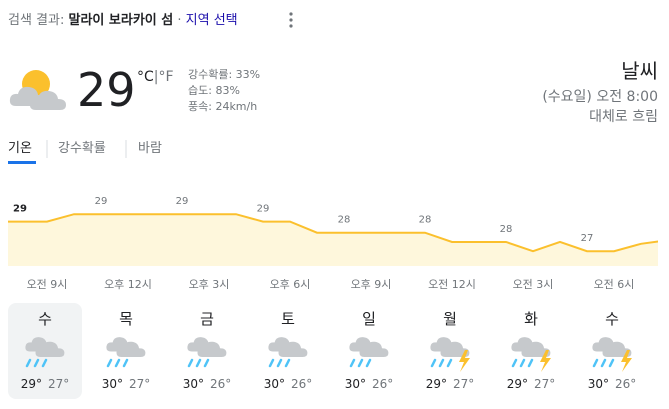 This screenshot has width=669, height=409. What do you see at coordinates (371, 284) in the screenshot?
I see `x-tick-label: 오후 9시` at bounding box center [371, 284].